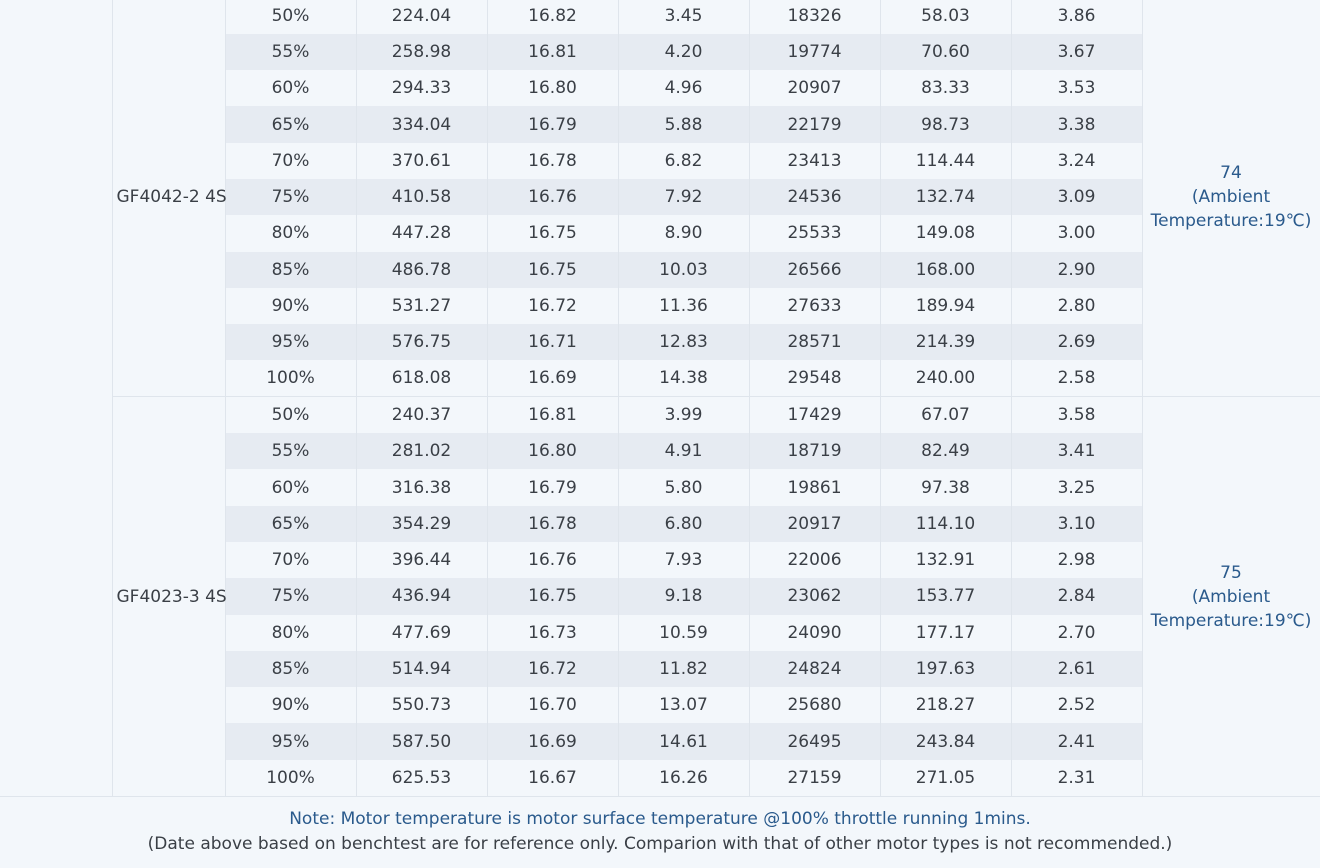 Image resolution: width=1320 pixels, height=868 pixels. I want to click on table-cell: 550.73, so click(421, 705).